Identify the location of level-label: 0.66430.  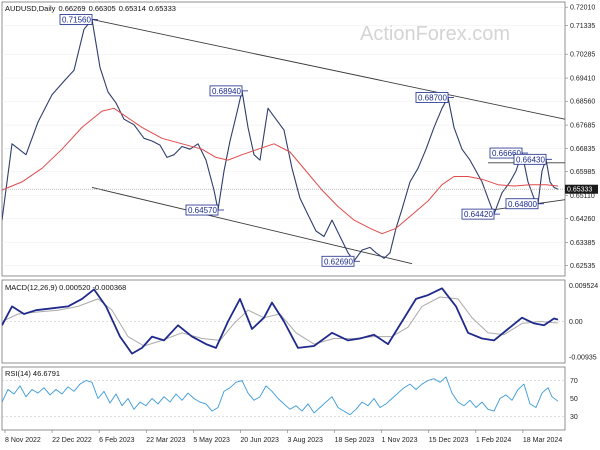
(530, 159).